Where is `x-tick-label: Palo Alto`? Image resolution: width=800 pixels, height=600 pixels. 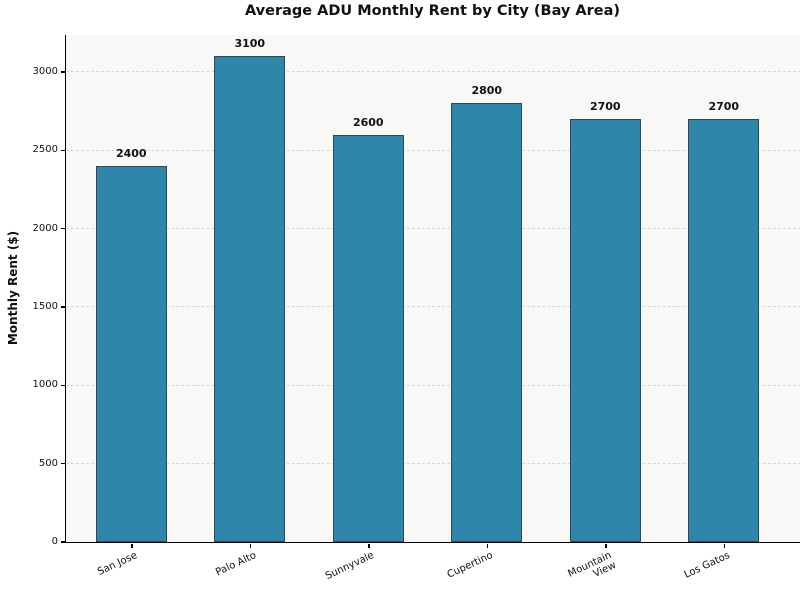
x-tick-label: Palo Alto is located at coordinates (235, 564).